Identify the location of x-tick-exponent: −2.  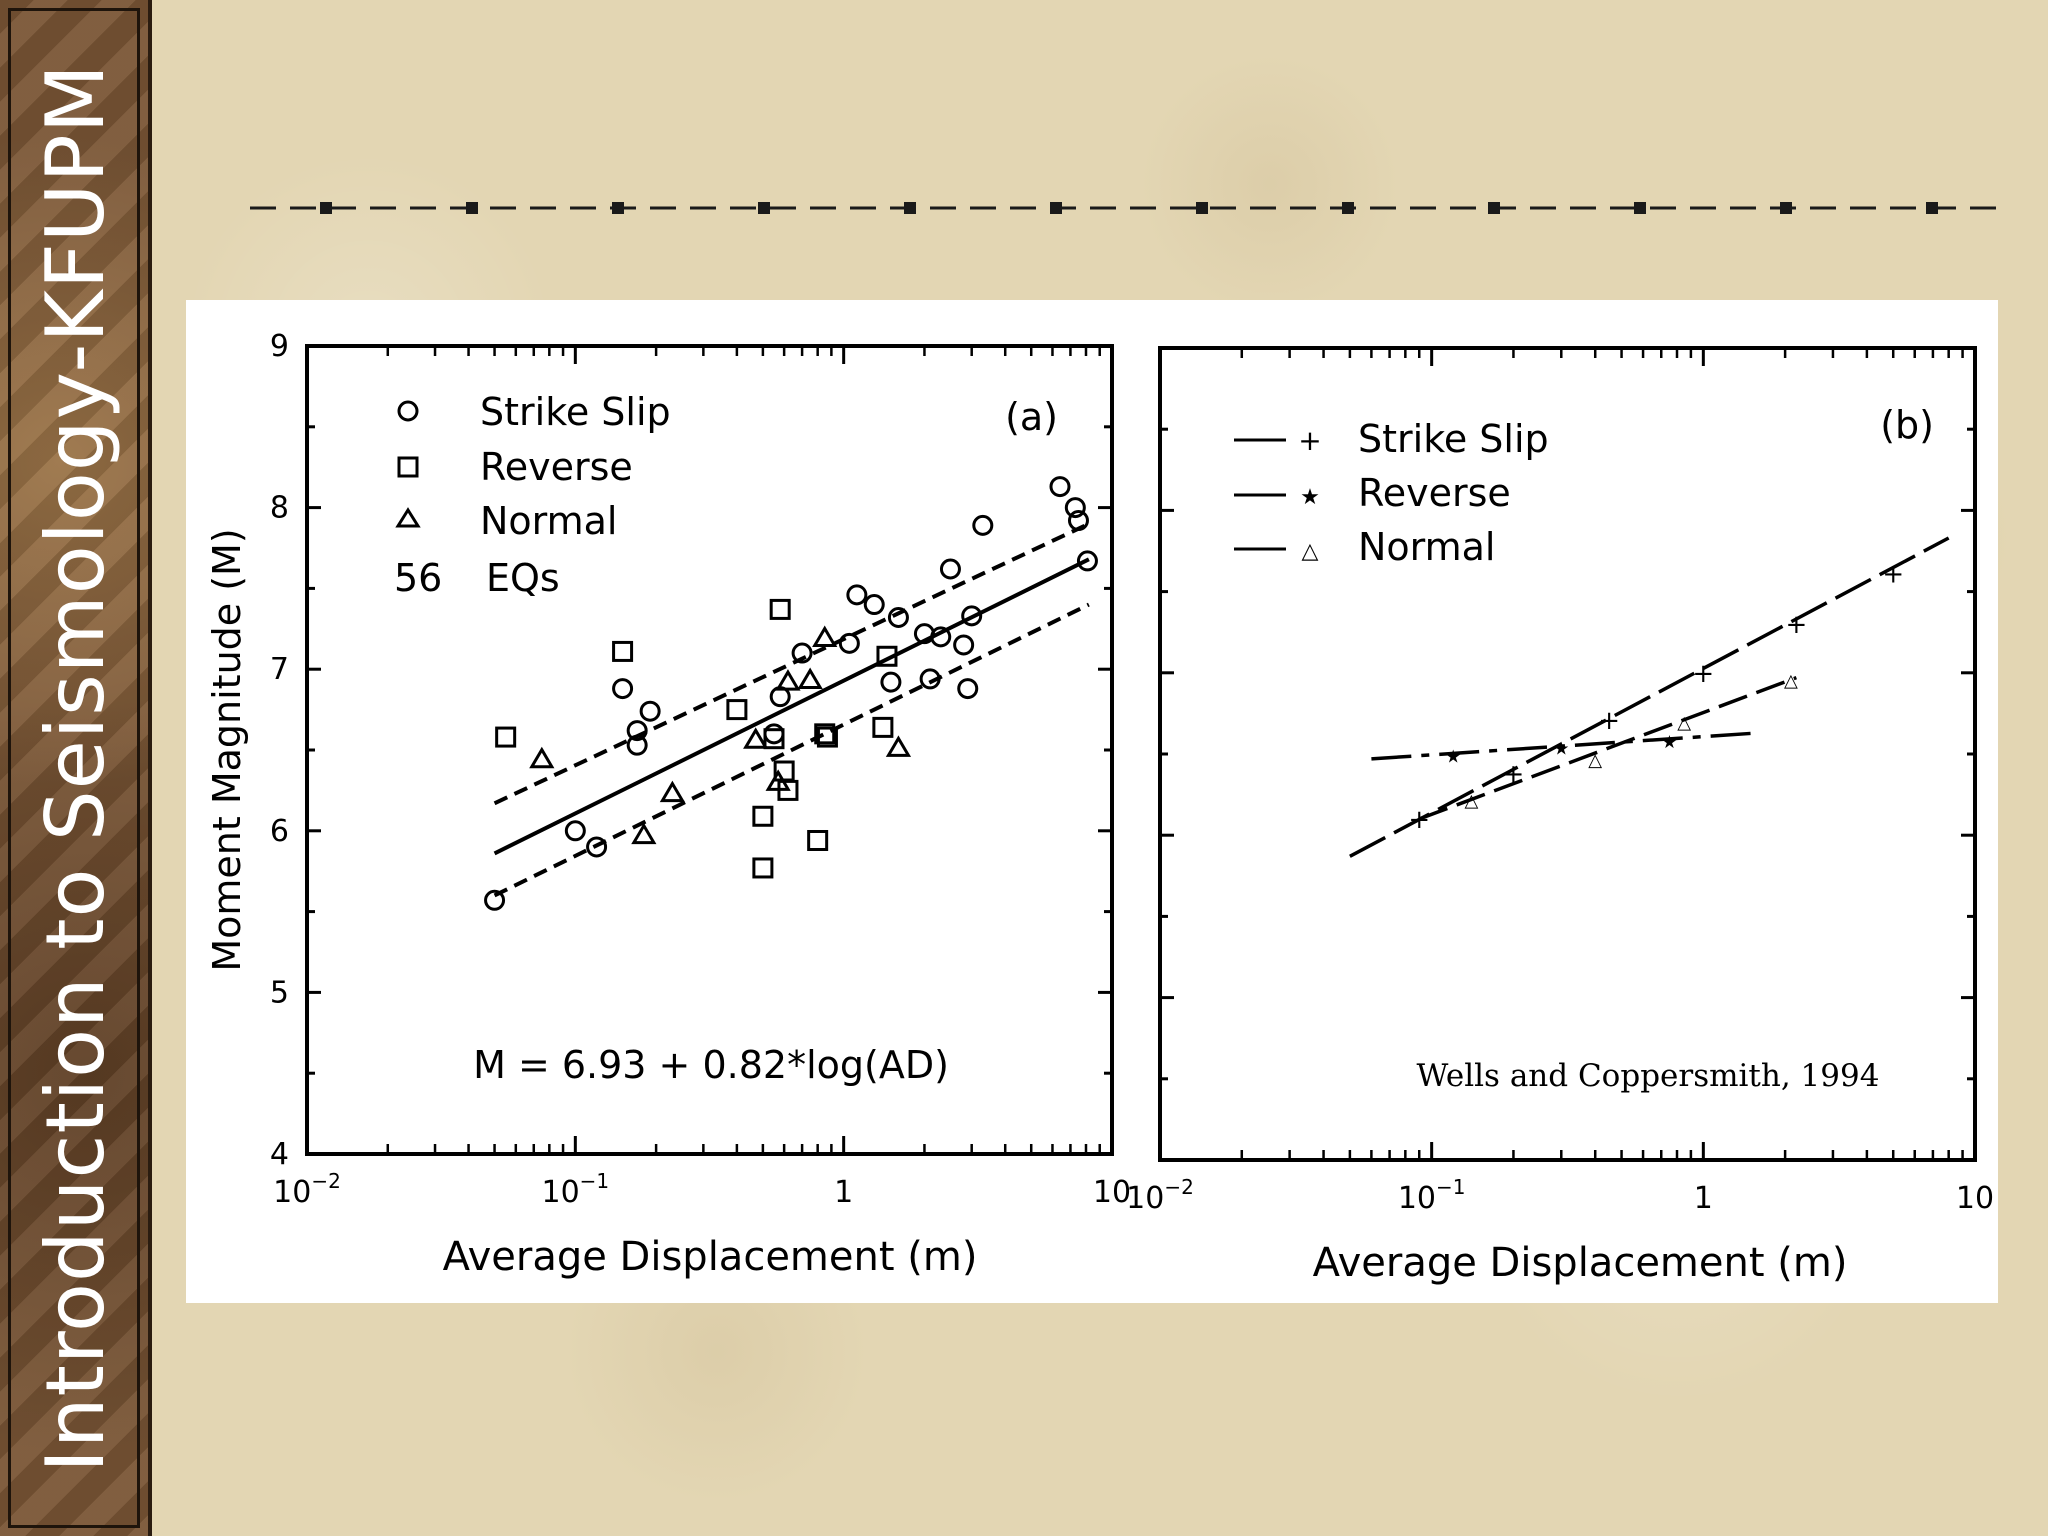
(1178, 1187).